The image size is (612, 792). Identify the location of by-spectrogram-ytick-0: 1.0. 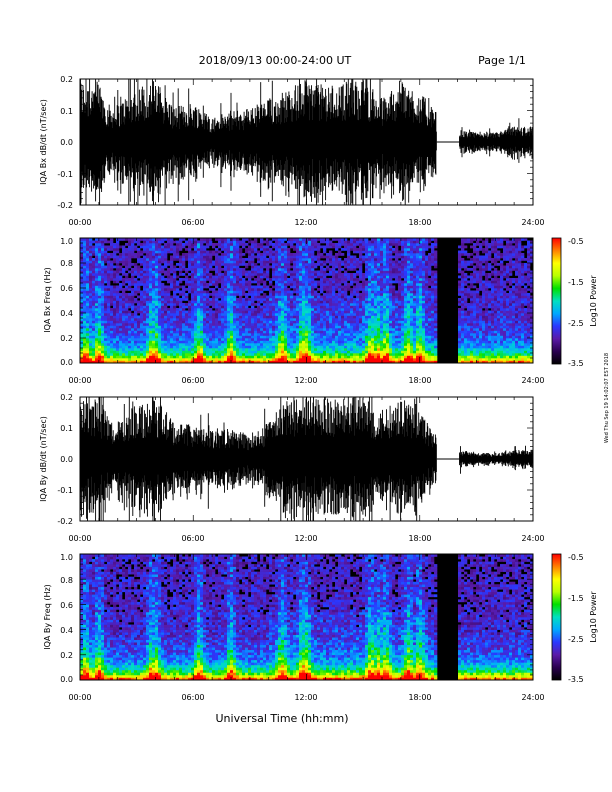
(66, 557).